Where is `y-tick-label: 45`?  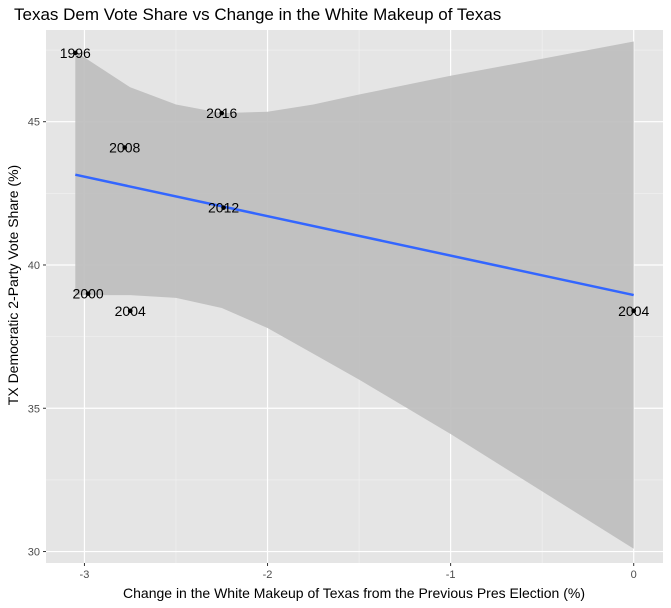 y-tick-label: 45 is located at coordinates (34, 123).